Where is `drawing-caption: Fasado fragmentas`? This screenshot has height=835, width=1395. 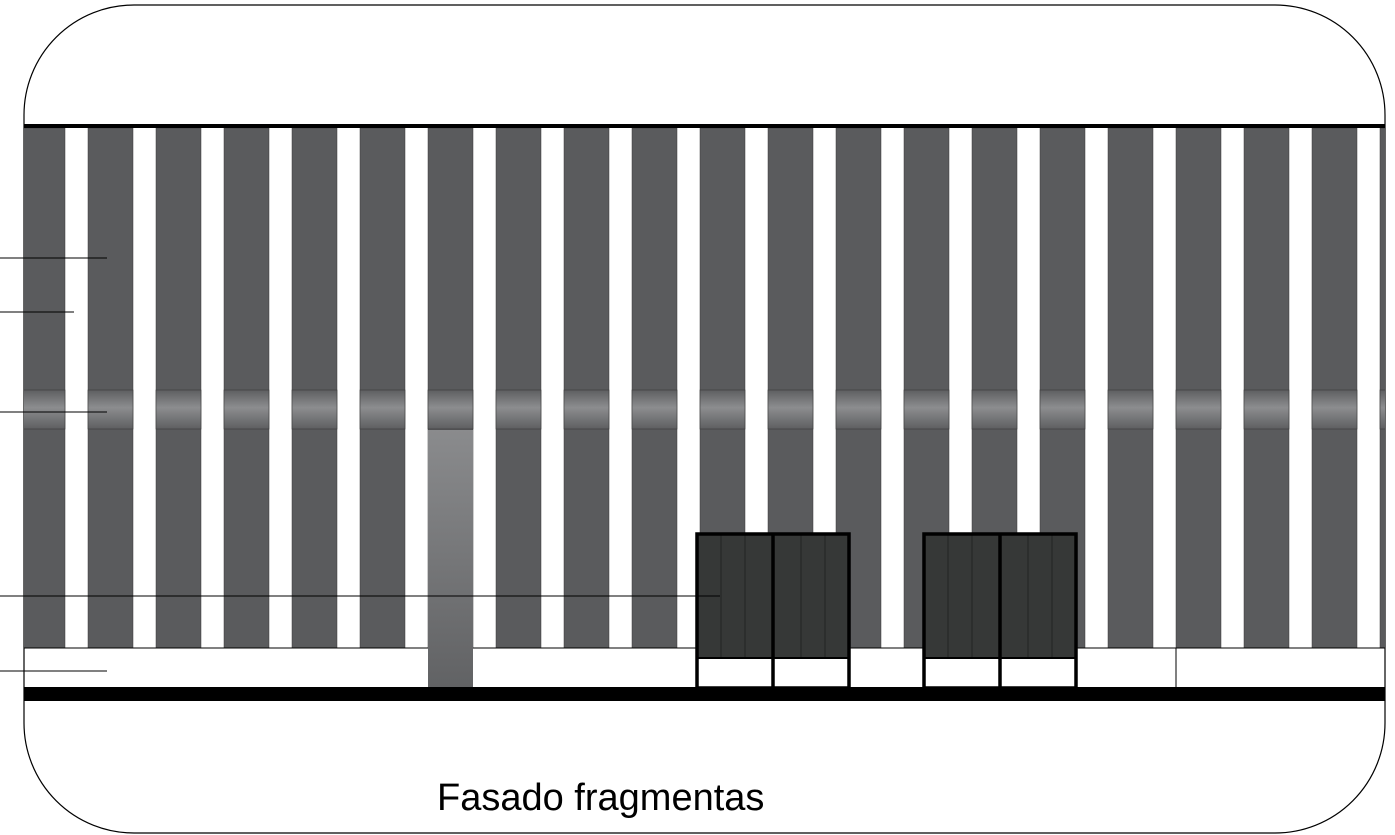
drawing-caption: Fasado fragmentas is located at coordinates (601, 798).